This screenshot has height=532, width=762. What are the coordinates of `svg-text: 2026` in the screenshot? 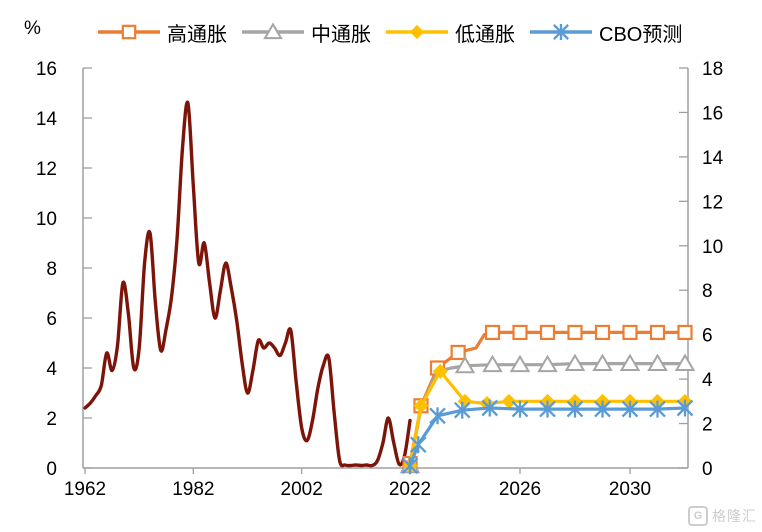 It's located at (520, 489).